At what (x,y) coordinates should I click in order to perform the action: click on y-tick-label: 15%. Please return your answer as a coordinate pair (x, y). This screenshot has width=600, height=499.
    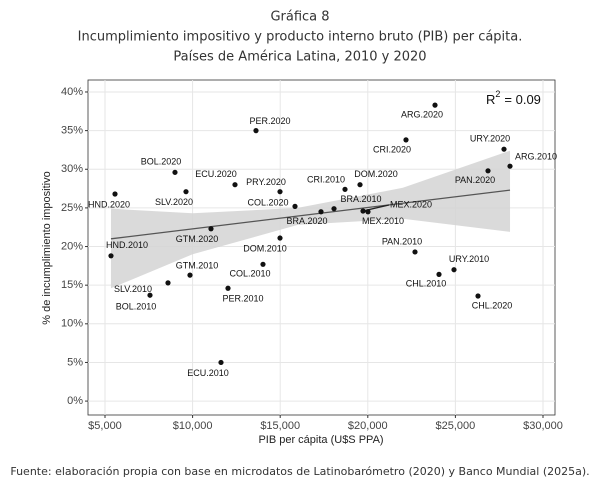
    Looking at the image, I should click on (72, 285).